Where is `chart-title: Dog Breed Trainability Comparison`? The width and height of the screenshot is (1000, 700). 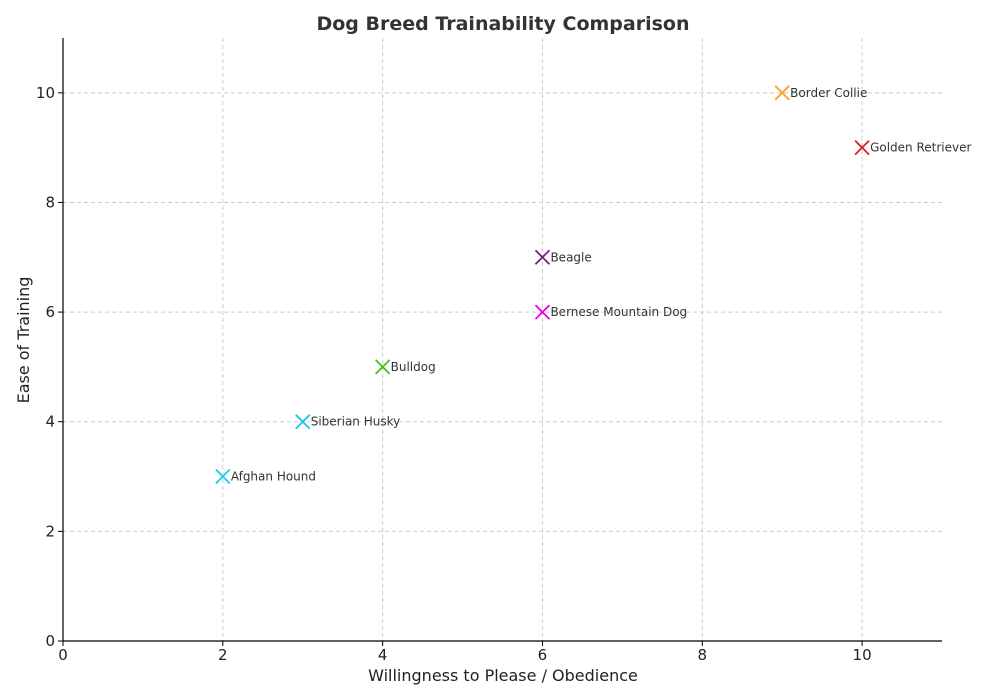 chart-title: Dog Breed Trainability Comparison is located at coordinates (502, 24).